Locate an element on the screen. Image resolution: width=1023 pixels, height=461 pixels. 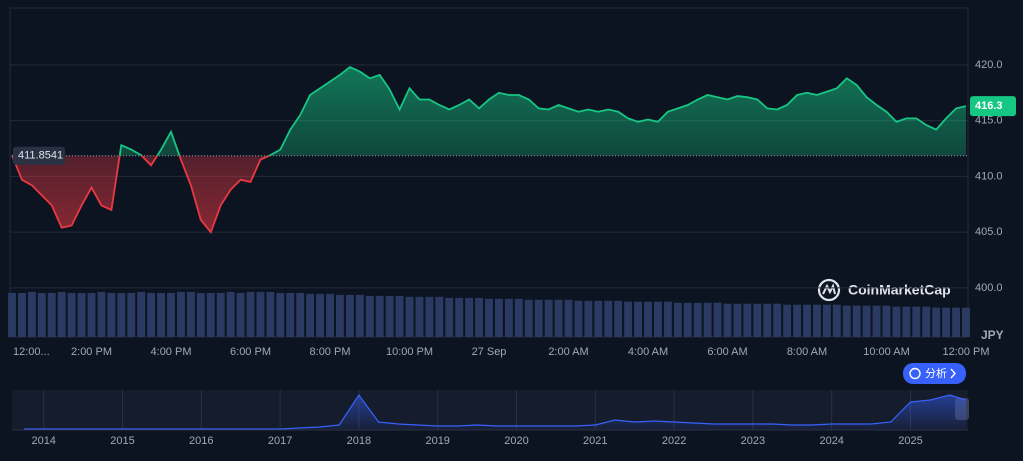
x-tick-label: 4:00 AM is located at coordinates (648, 352).